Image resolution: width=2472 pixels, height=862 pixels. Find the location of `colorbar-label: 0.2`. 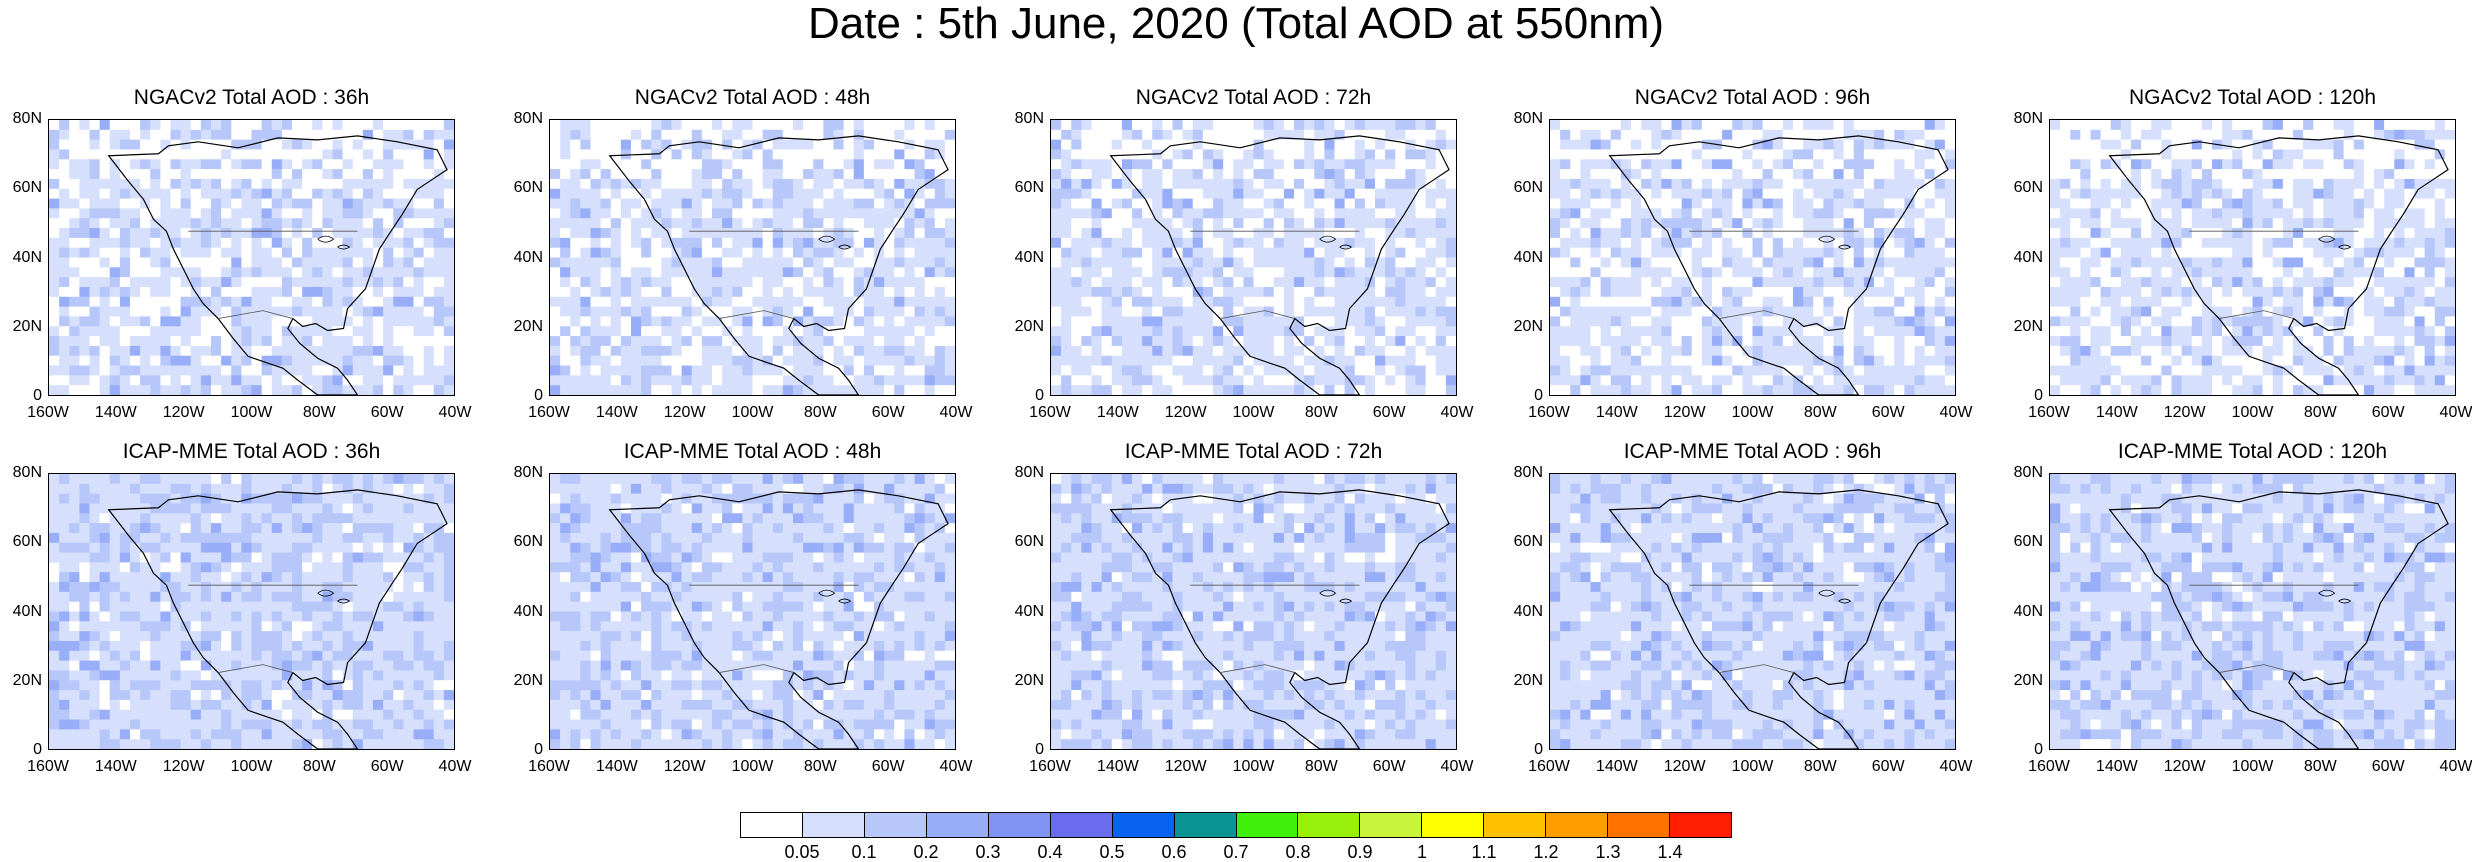

colorbar-label: 0.2 is located at coordinates (926, 852).